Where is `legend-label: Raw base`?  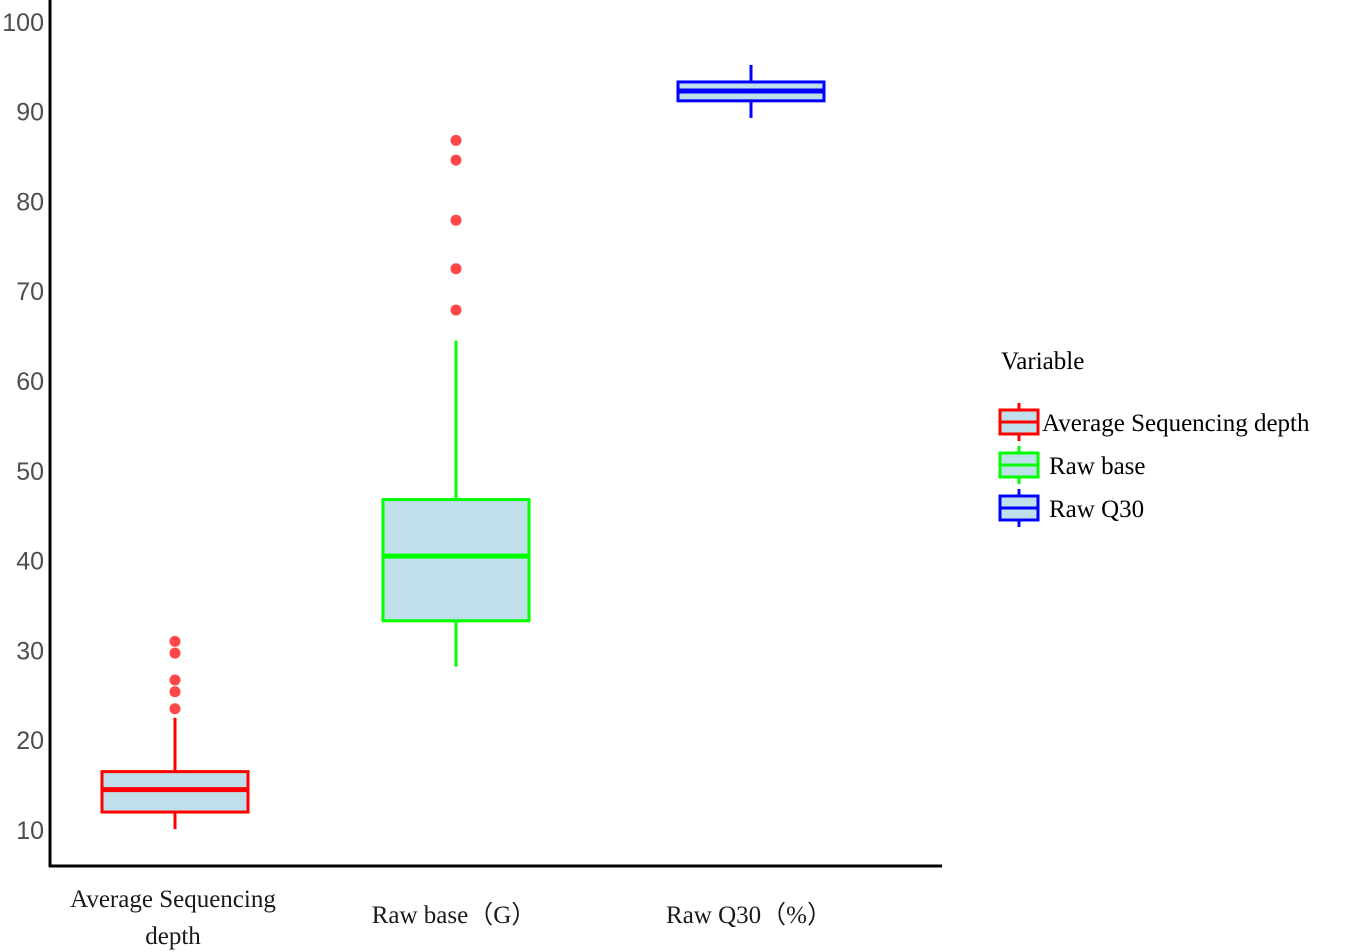
legend-label: Raw base is located at coordinates (1097, 466).